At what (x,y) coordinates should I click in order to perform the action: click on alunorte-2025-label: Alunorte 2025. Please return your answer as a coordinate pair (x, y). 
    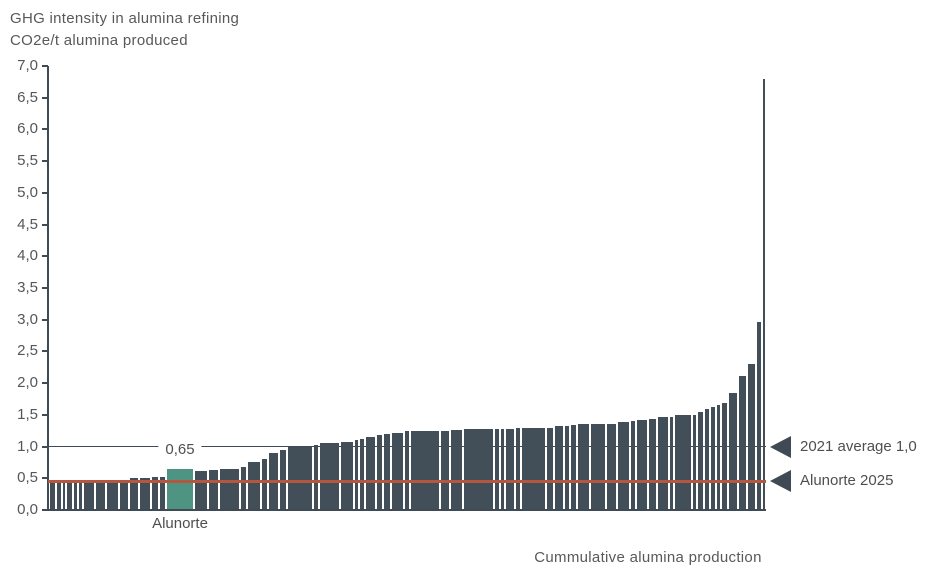
    Looking at the image, I should click on (847, 481).